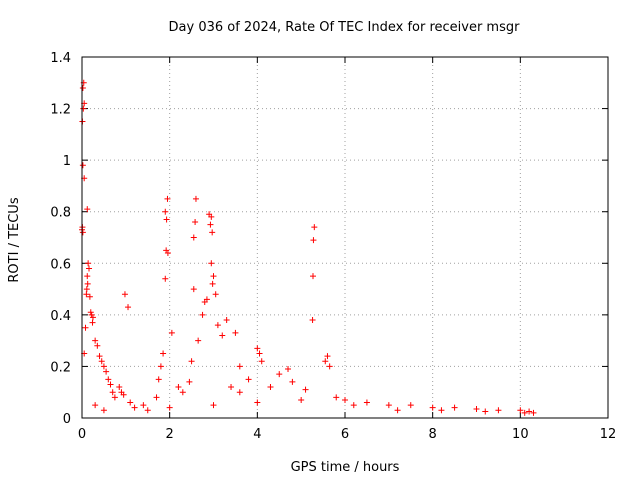 The image size is (640, 480). I want to click on y-tick-label: 0.4, so click(60, 316).